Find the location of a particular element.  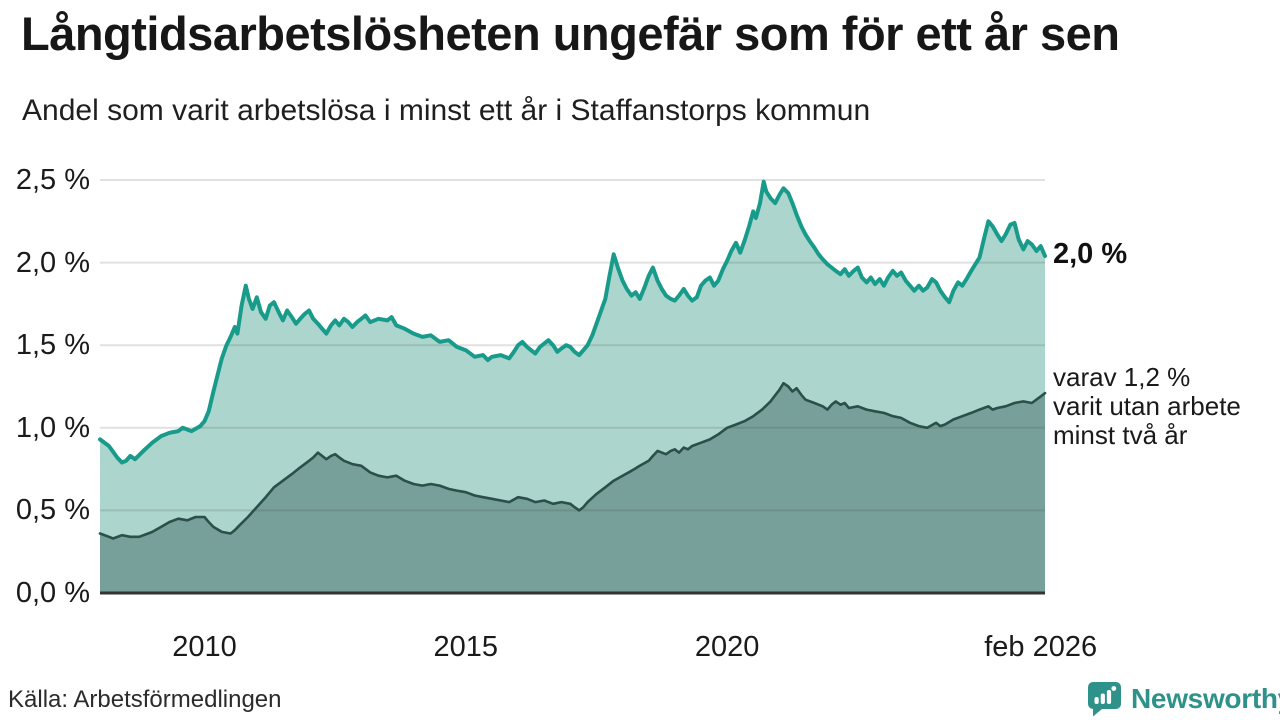

latest-value-label: 2,0 % is located at coordinates (1090, 254).